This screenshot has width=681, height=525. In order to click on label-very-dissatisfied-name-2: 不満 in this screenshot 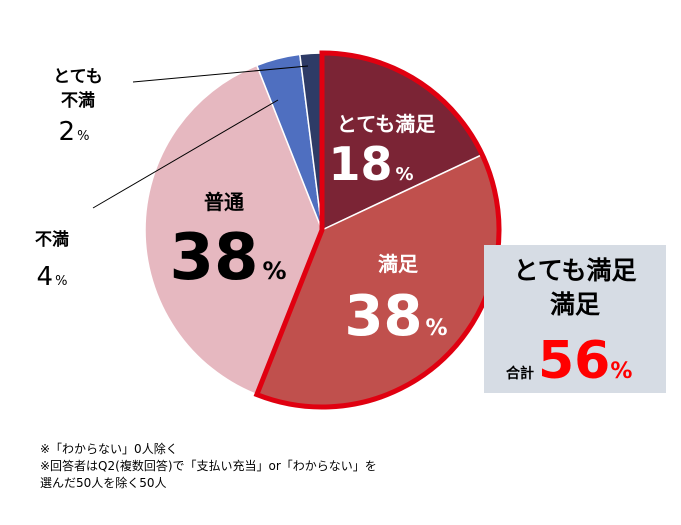, I will do `click(78, 100)`.